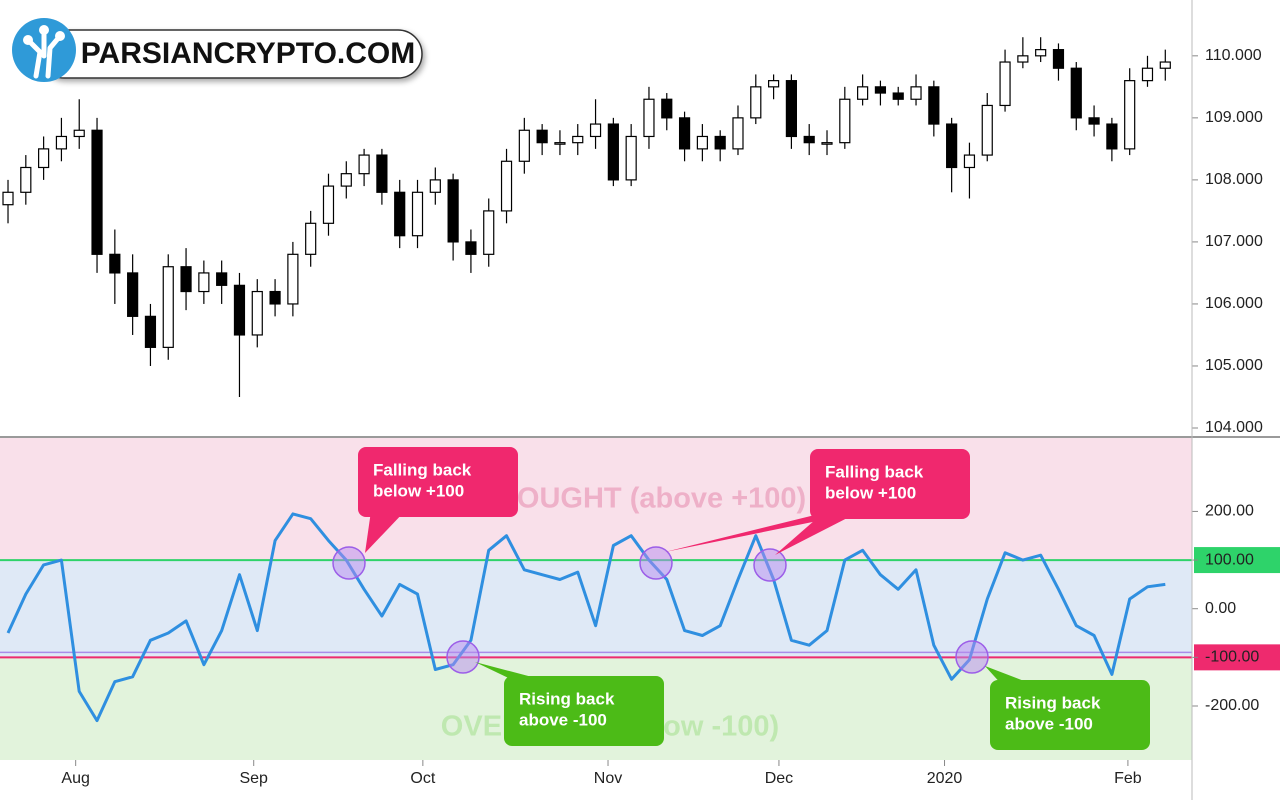 Image resolution: width=1280 pixels, height=805 pixels. I want to click on zone, so click(596, 609).